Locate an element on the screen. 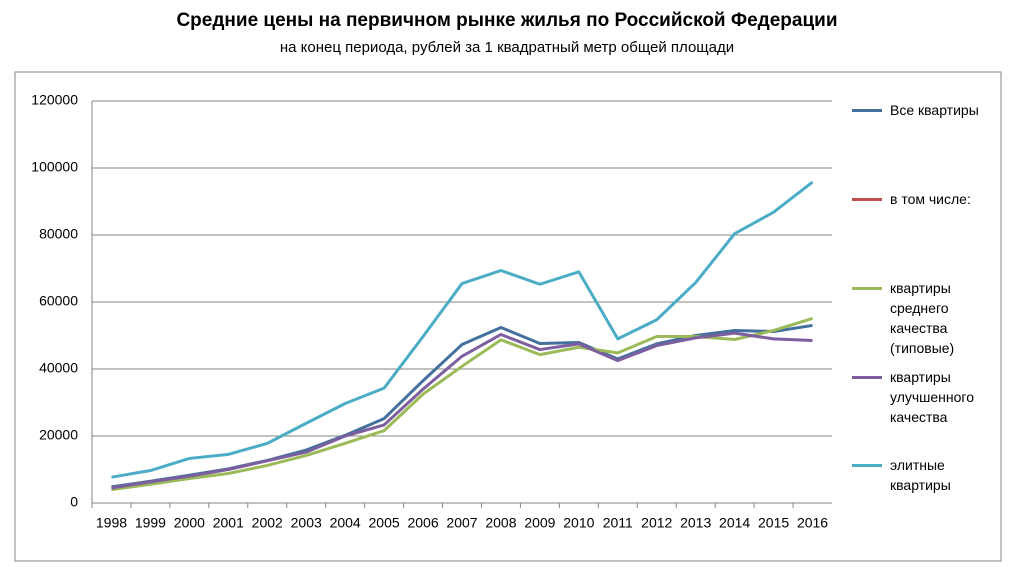  y-tick-label: 100000 is located at coordinates (54, 167).